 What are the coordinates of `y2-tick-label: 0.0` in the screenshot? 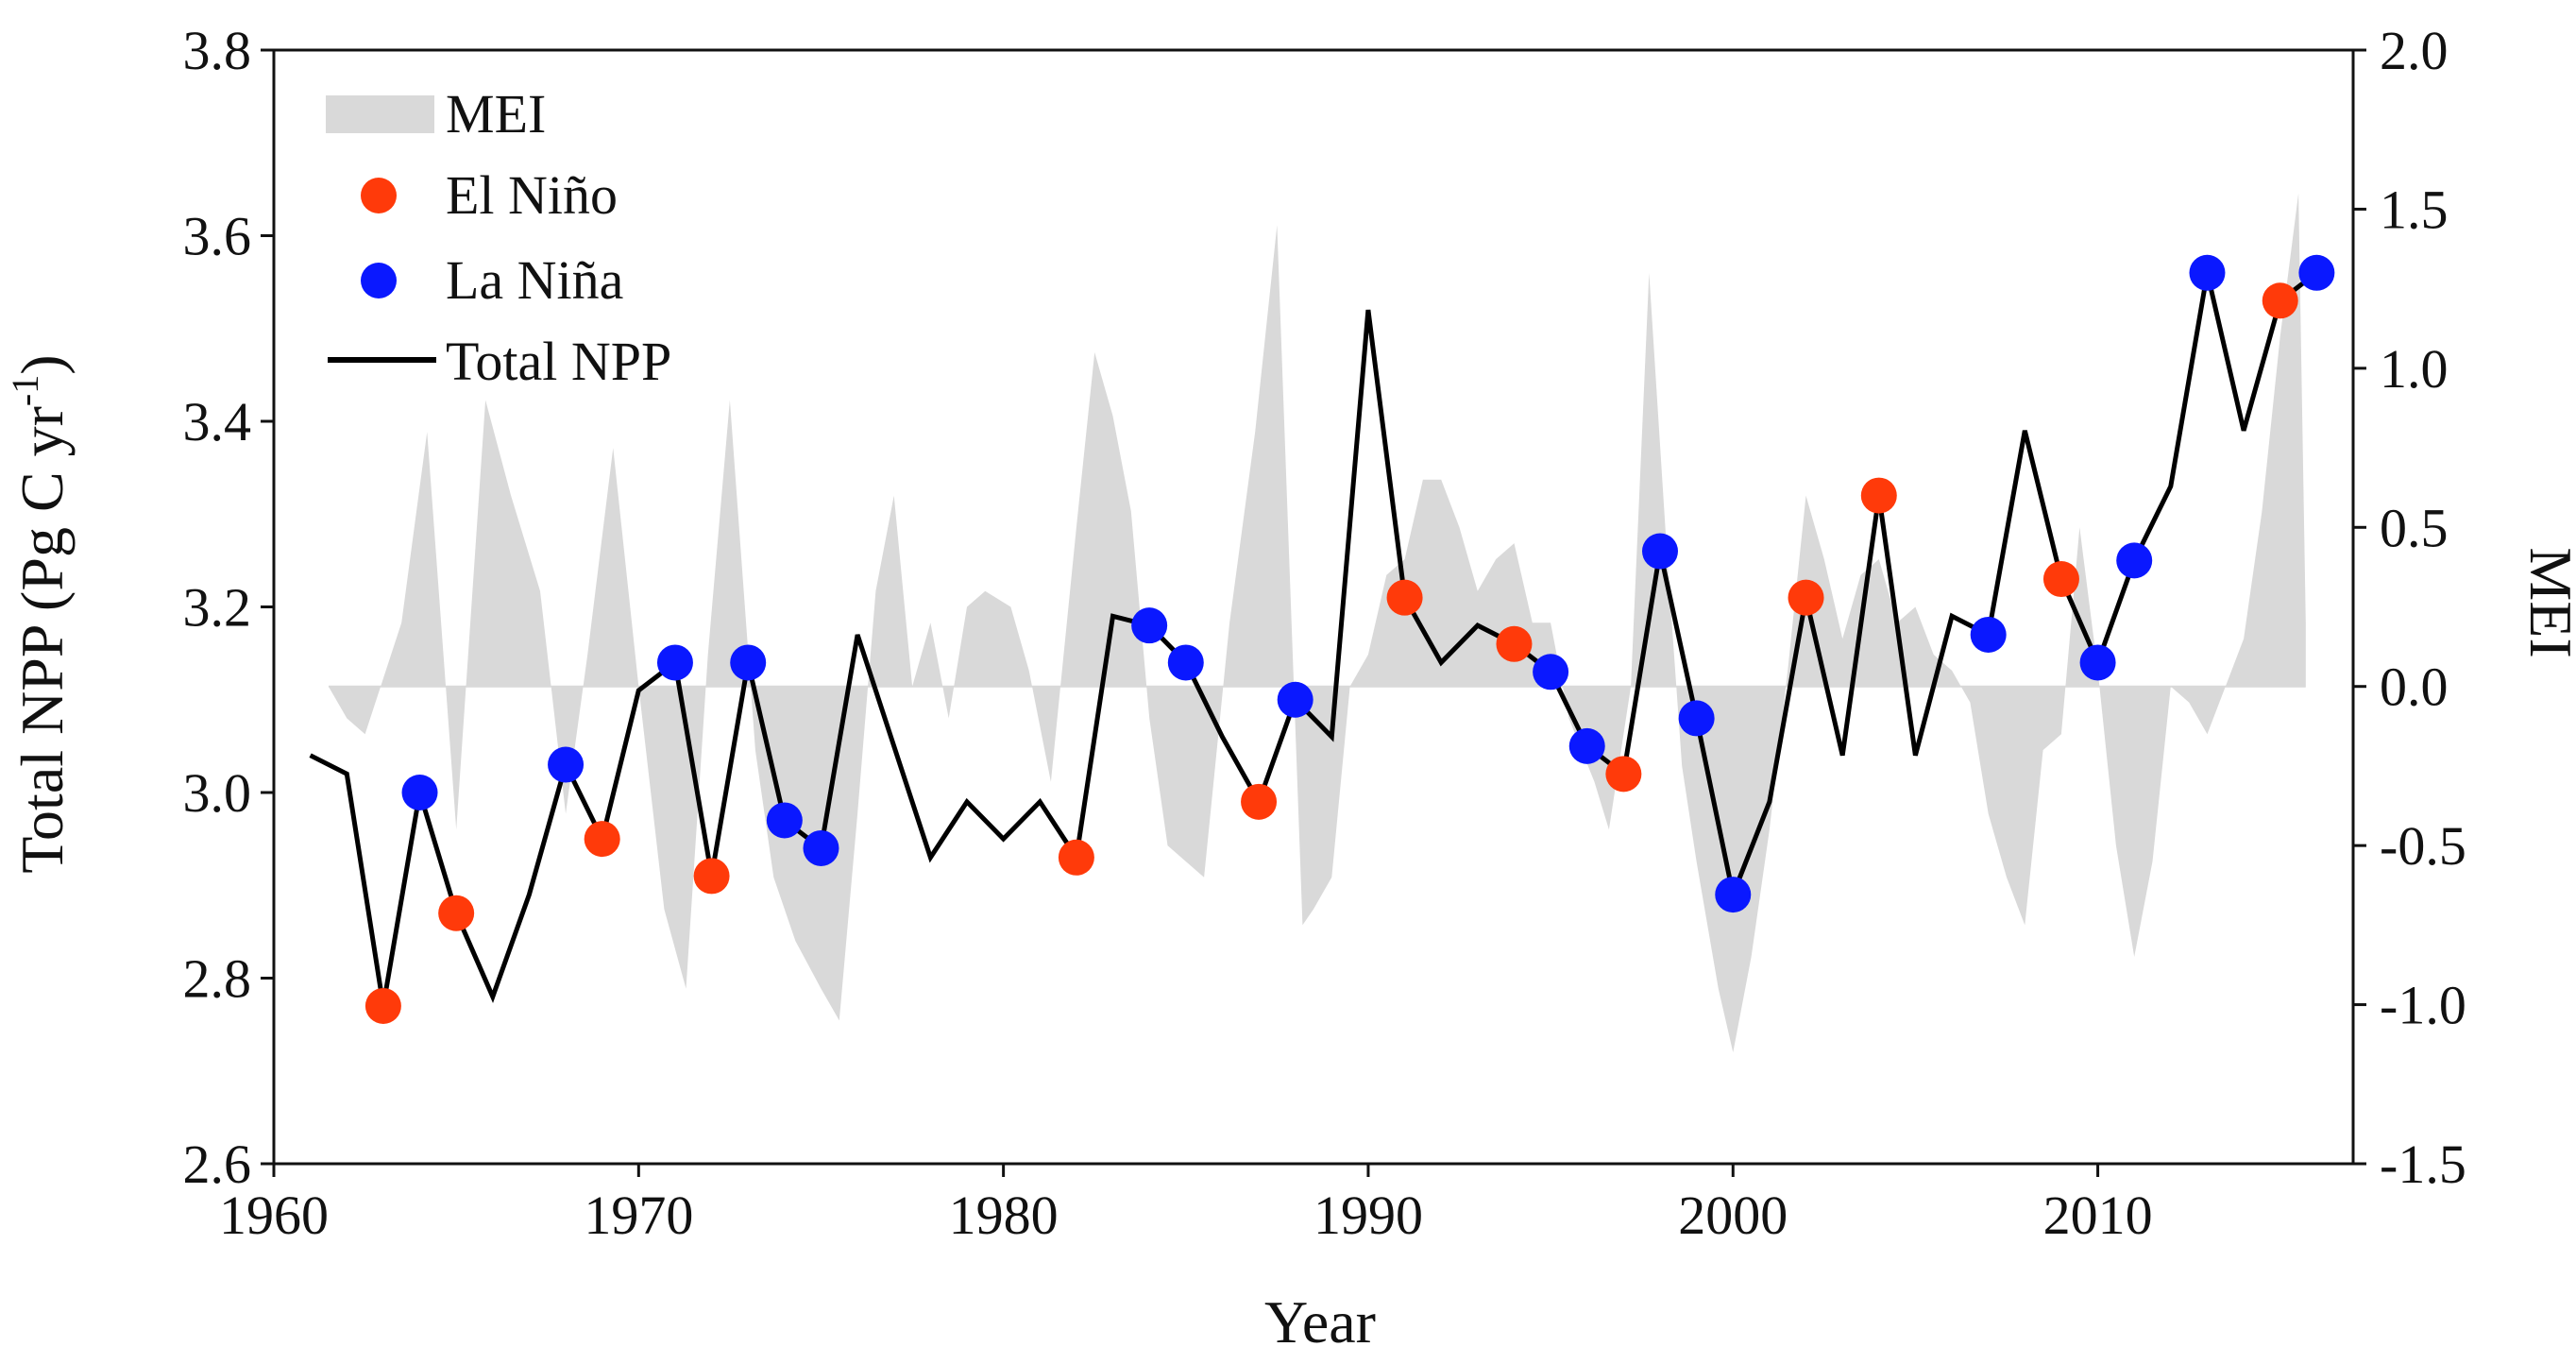 It's located at (2414, 687).